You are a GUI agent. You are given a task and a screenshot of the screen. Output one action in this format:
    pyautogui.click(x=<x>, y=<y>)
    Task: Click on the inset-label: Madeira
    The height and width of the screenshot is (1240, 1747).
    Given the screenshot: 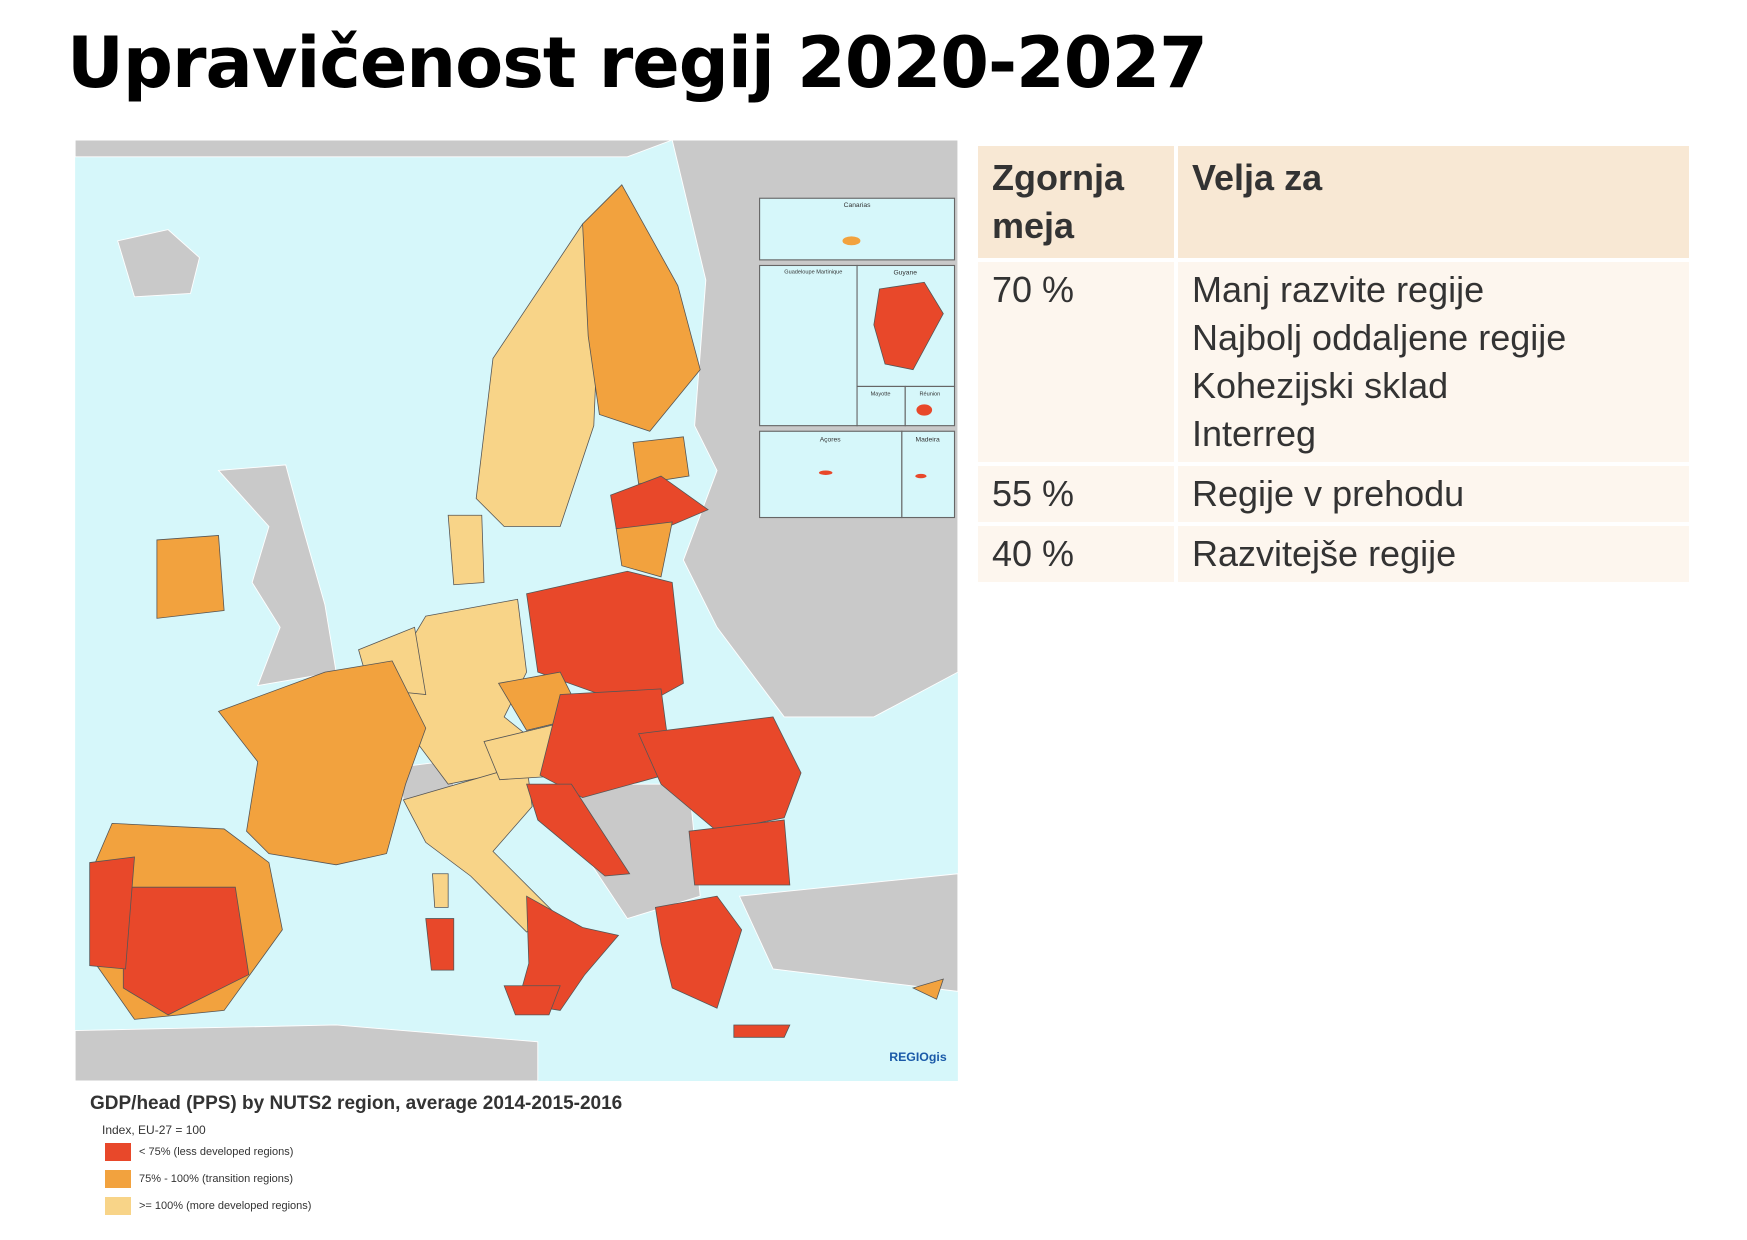 What is the action you would take?
    pyautogui.click(x=927, y=439)
    